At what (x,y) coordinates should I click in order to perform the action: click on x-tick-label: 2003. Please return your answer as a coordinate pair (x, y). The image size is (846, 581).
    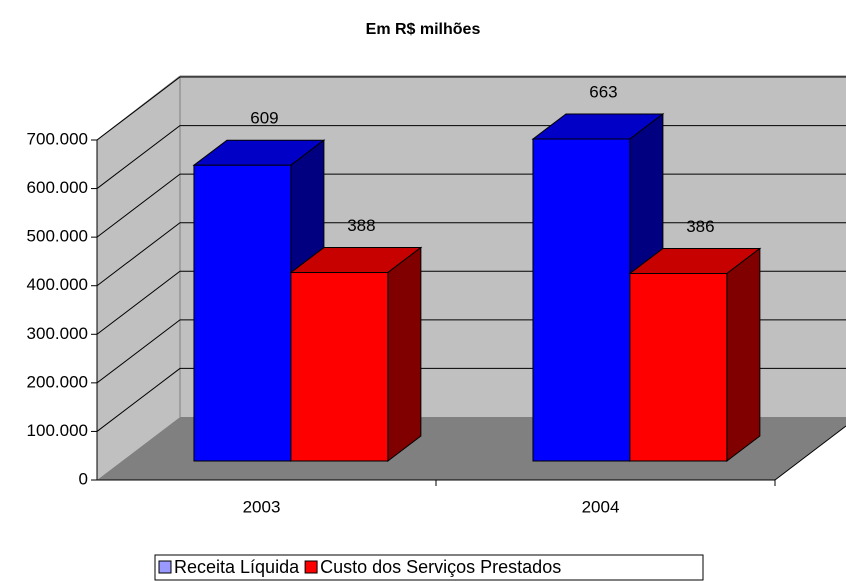
    Looking at the image, I should click on (262, 506).